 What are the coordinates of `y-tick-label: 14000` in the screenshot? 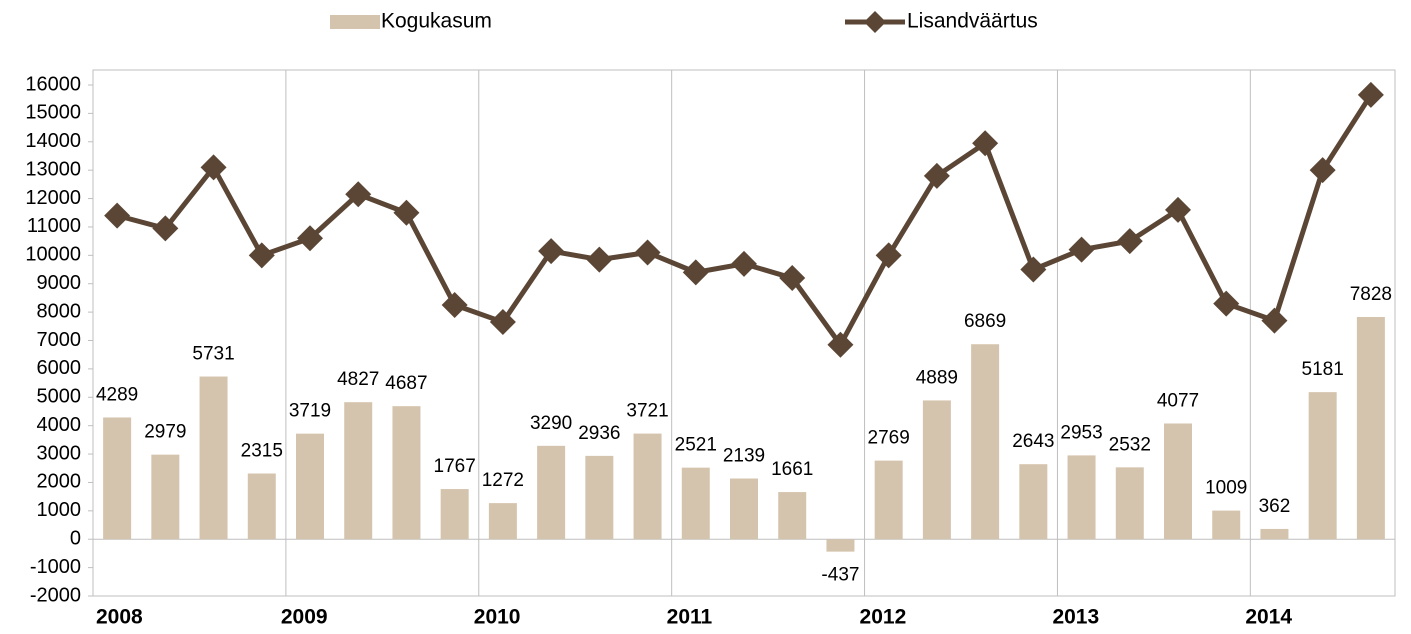 It's located at (53, 141).